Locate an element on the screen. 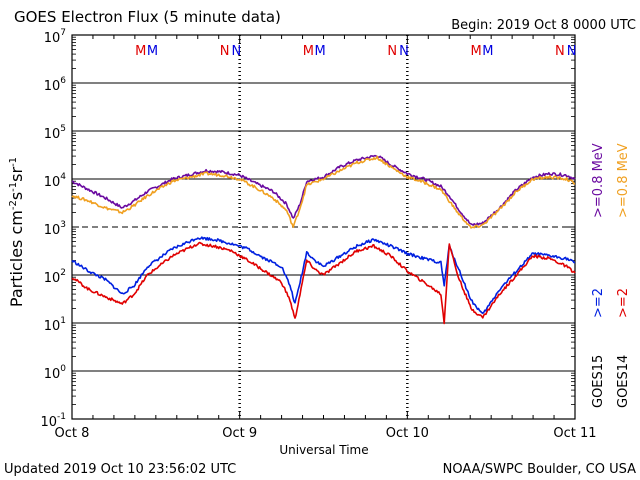 The width and height of the screenshot is (640, 480). y-axis-label: Particles cm-2s-1sr-1 is located at coordinates (16, 232).